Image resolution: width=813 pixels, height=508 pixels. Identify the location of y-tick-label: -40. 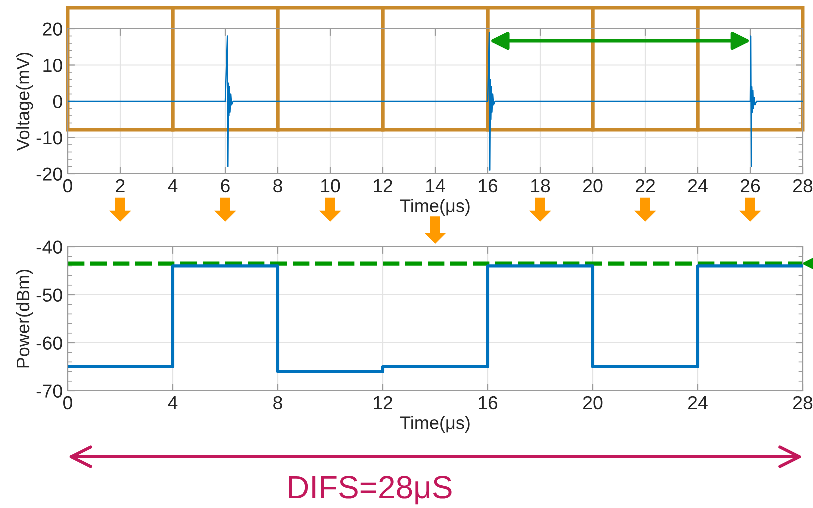
(49, 247).